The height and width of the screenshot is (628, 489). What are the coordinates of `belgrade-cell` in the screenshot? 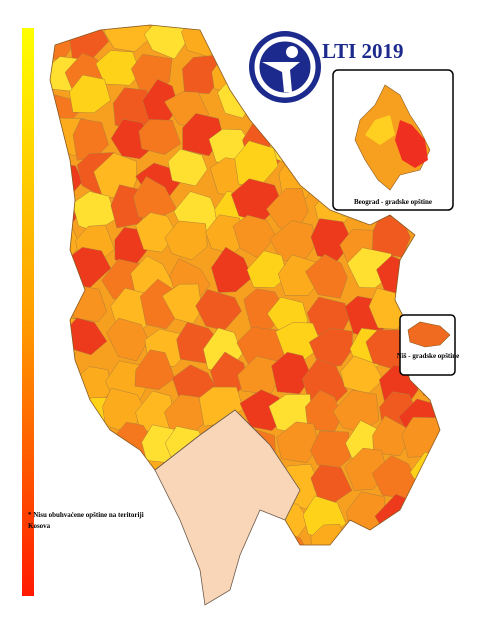 It's located at (380, 130).